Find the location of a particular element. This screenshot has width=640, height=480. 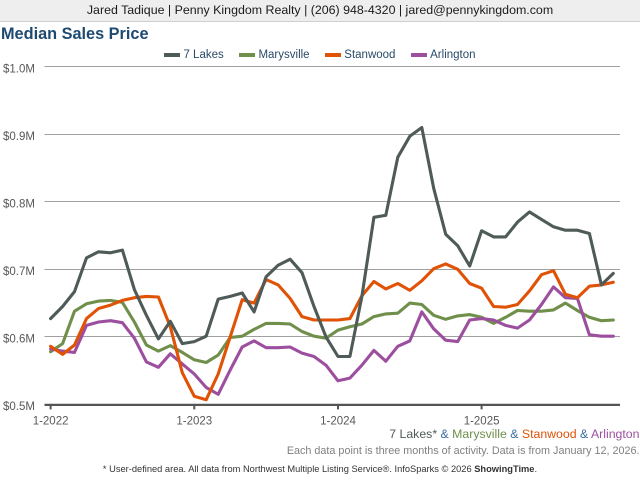

svg-text: $0.6M is located at coordinates (19, 340).